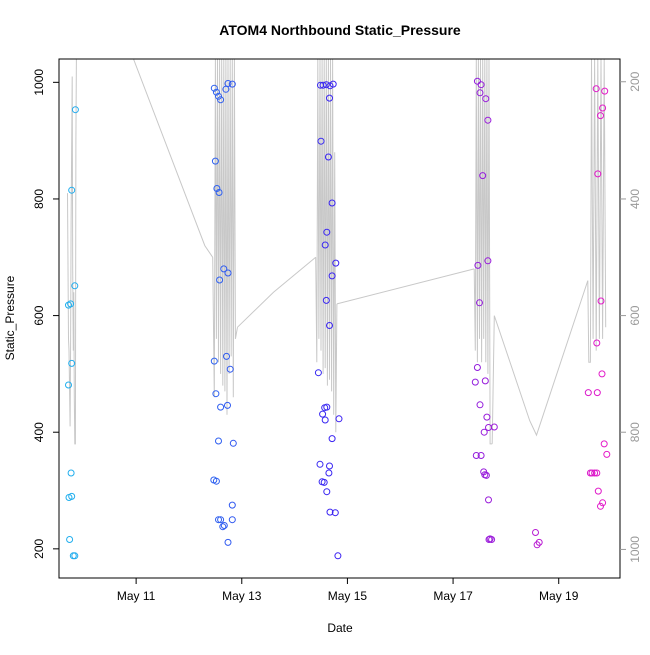 The height and width of the screenshot is (655, 650). Describe the element at coordinates (635, 81) in the screenshot. I see `right-tick-label: 200` at that location.